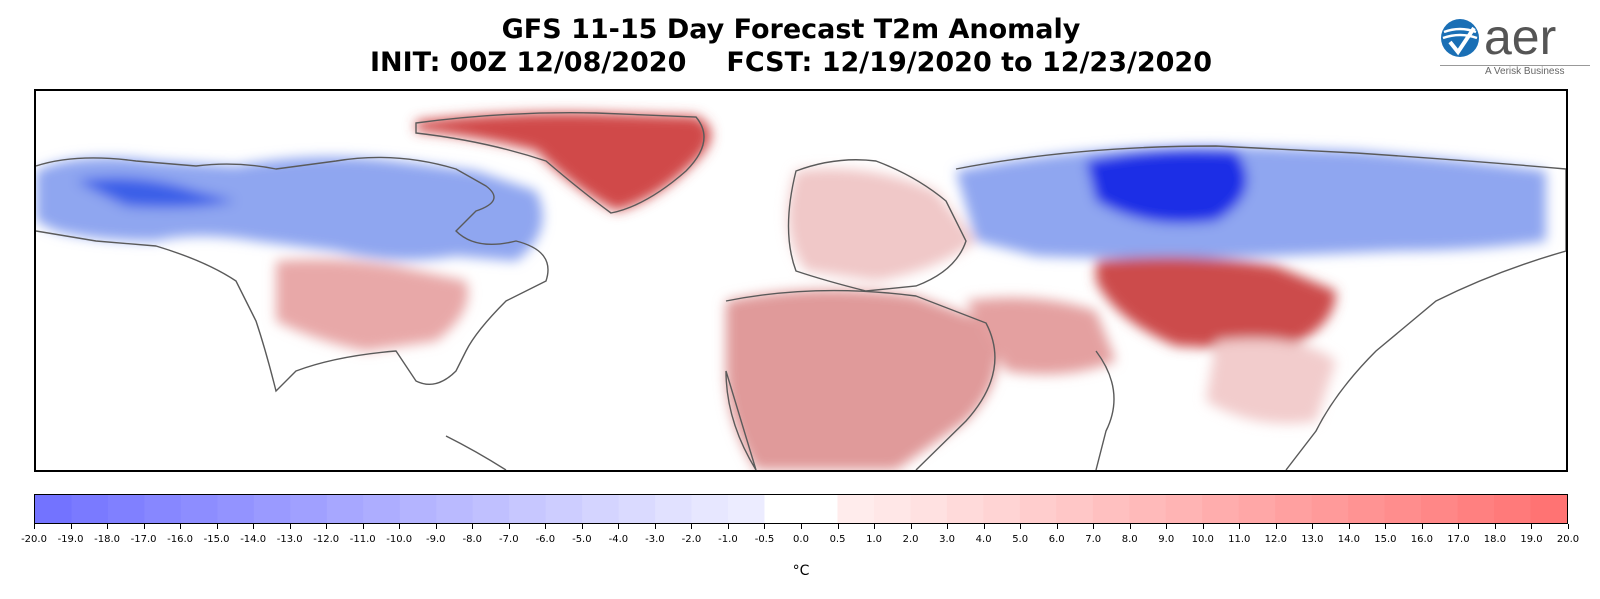 The height and width of the screenshot is (599, 1600). Describe the element at coordinates (253, 539) in the screenshot. I see `colorbar-tick-label: -14.0` at that location.